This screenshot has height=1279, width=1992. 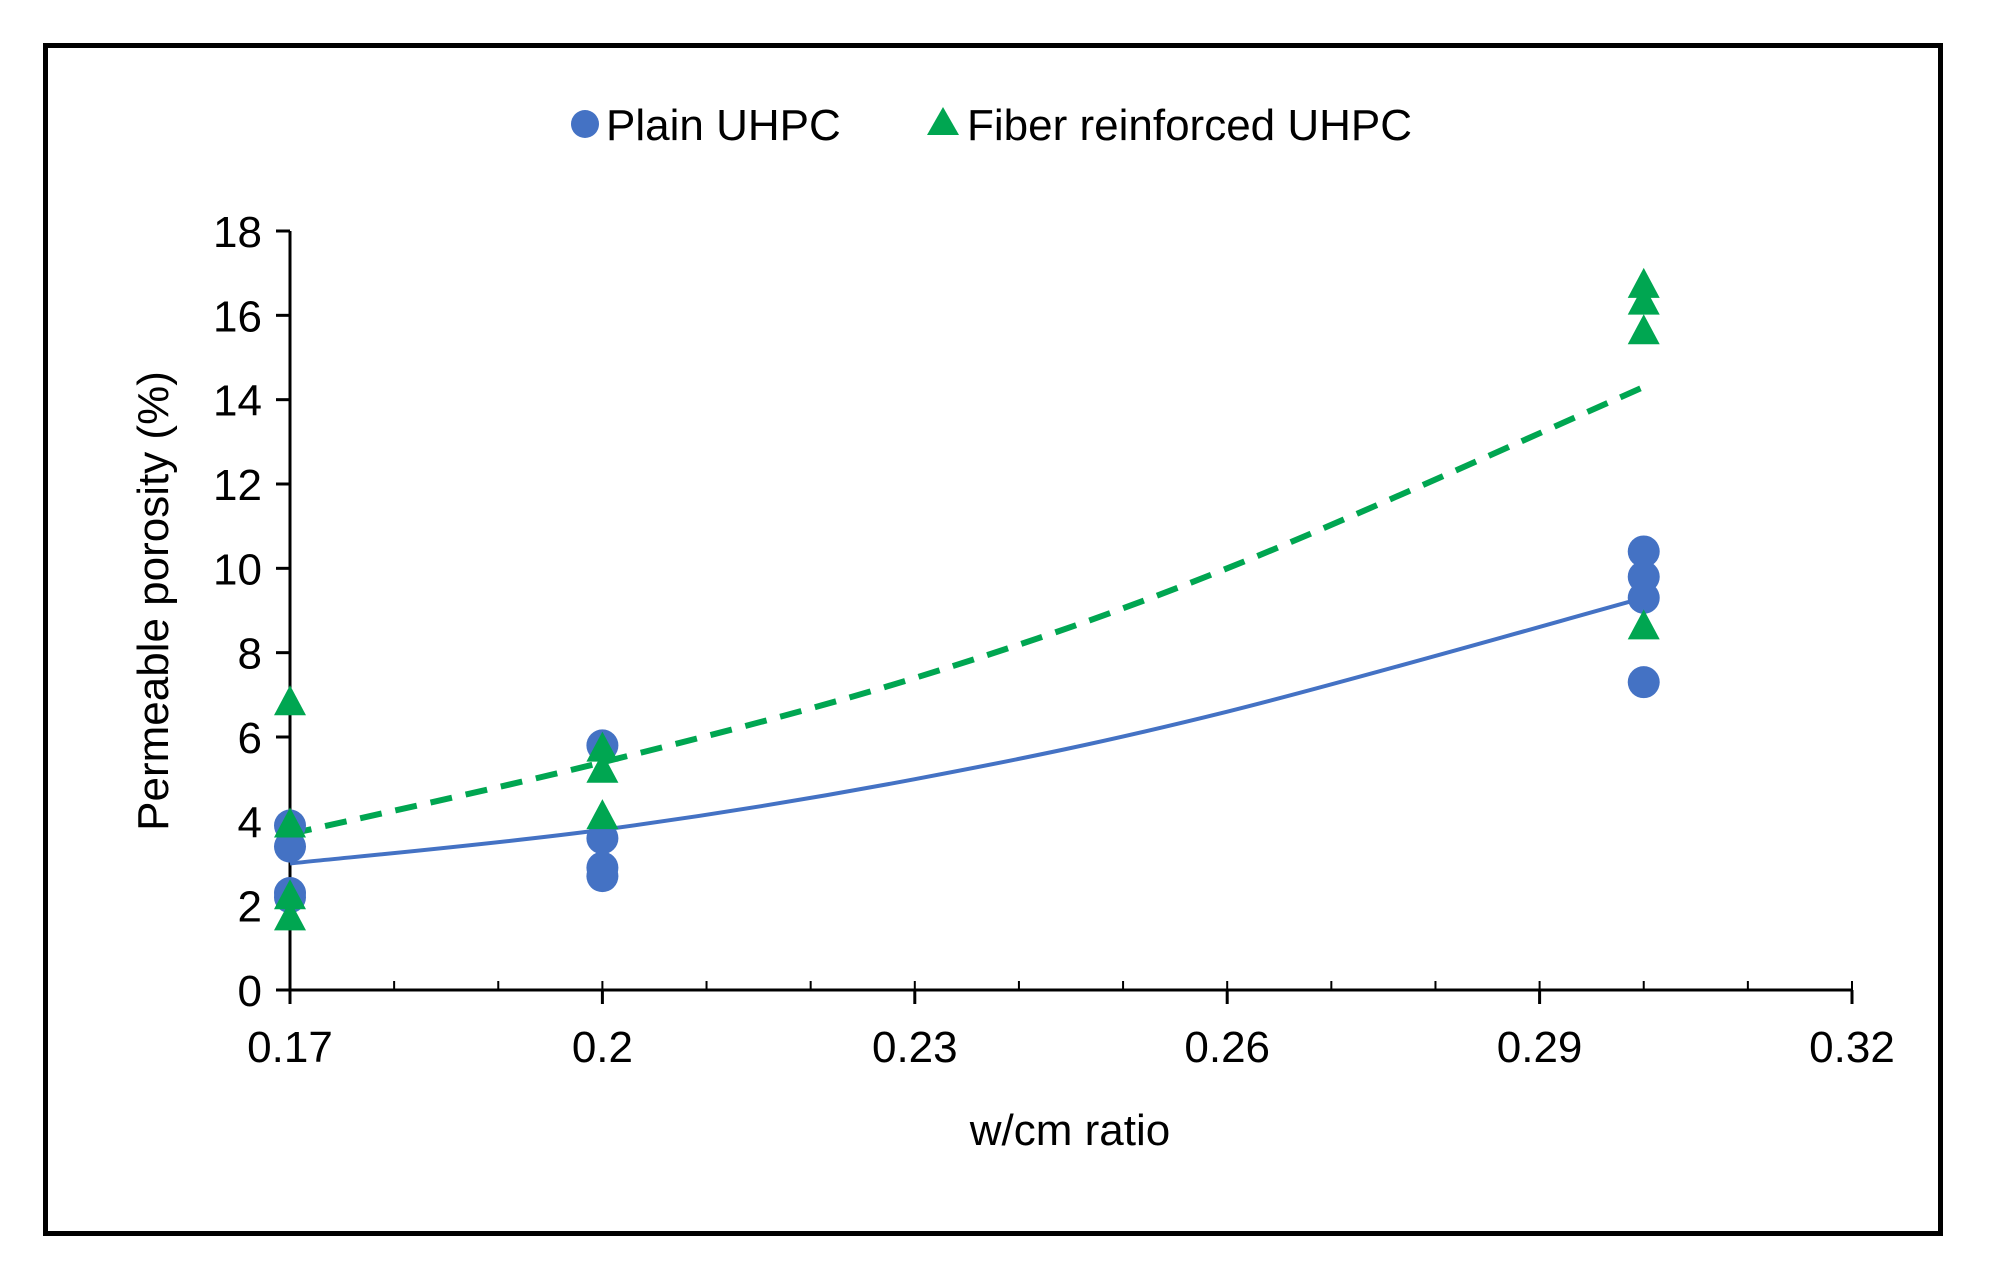 I want to click on y-tick-label: 2, so click(x=250, y=907).